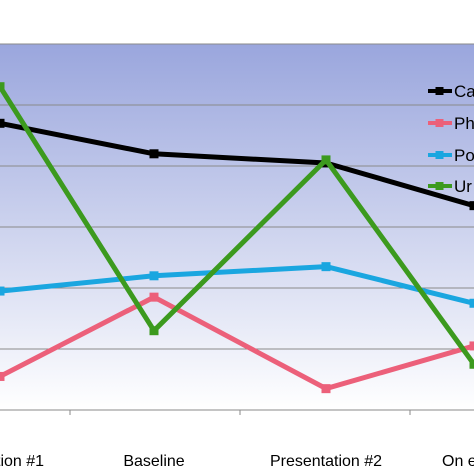  What do you see at coordinates (439, 155) in the screenshot?
I see `legend-marker-po` at bounding box center [439, 155].